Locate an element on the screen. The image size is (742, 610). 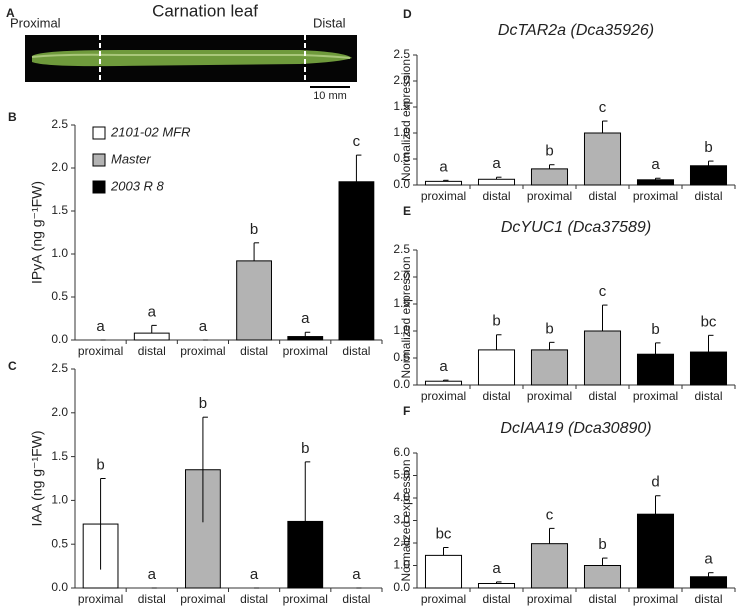
leaf-highlight is located at coordinates (191, 56).